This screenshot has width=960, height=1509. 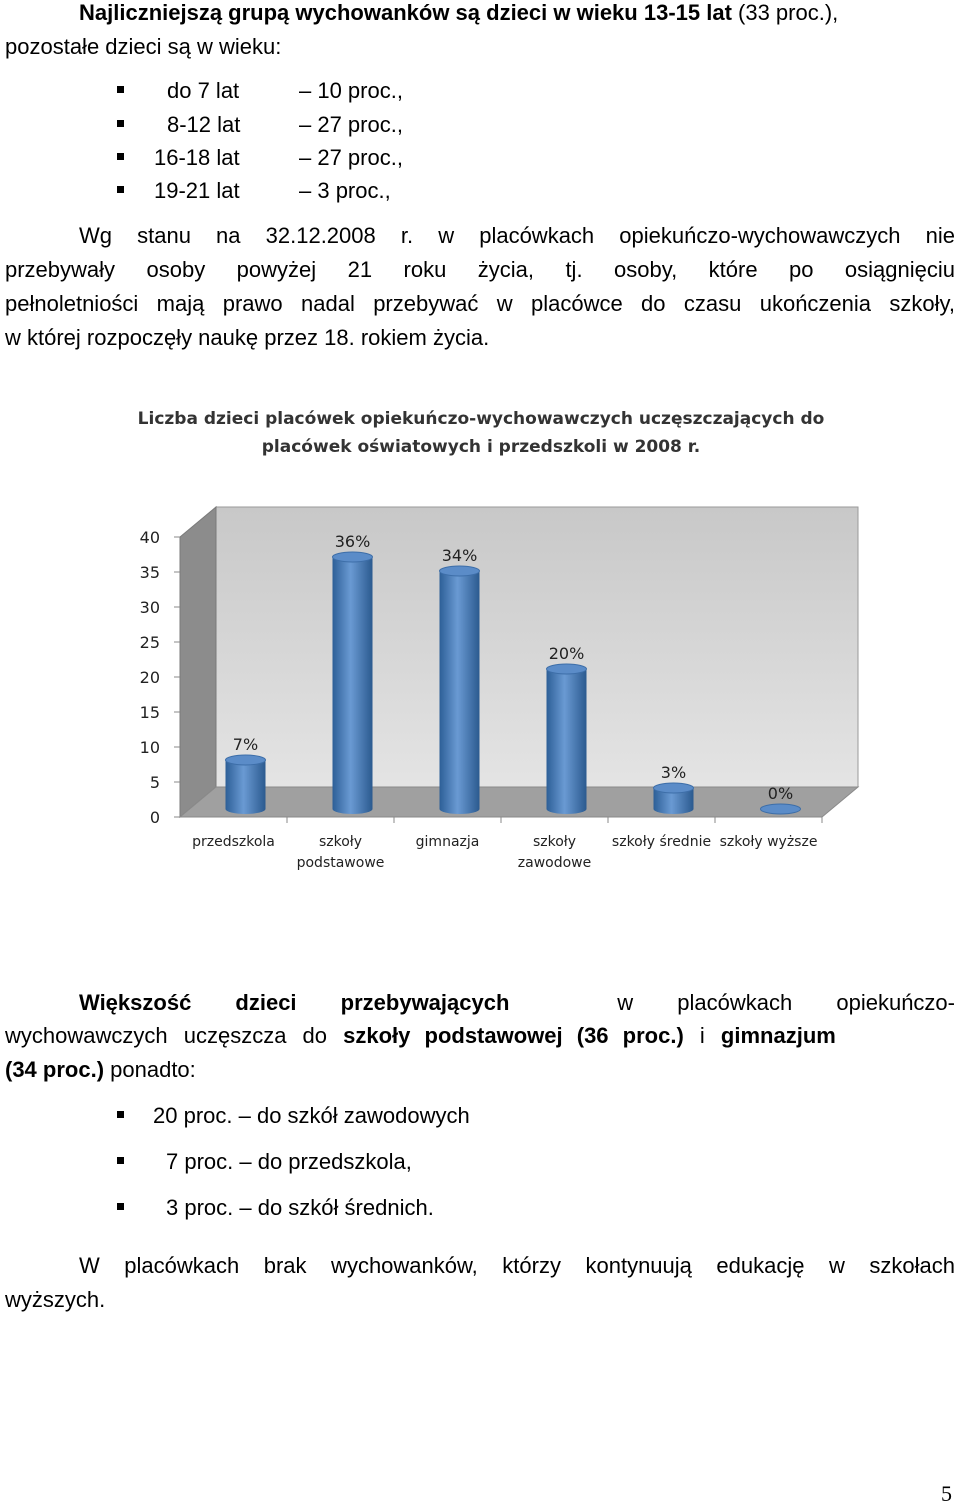 I want to click on y-tick-label: 25, so click(x=150, y=642).